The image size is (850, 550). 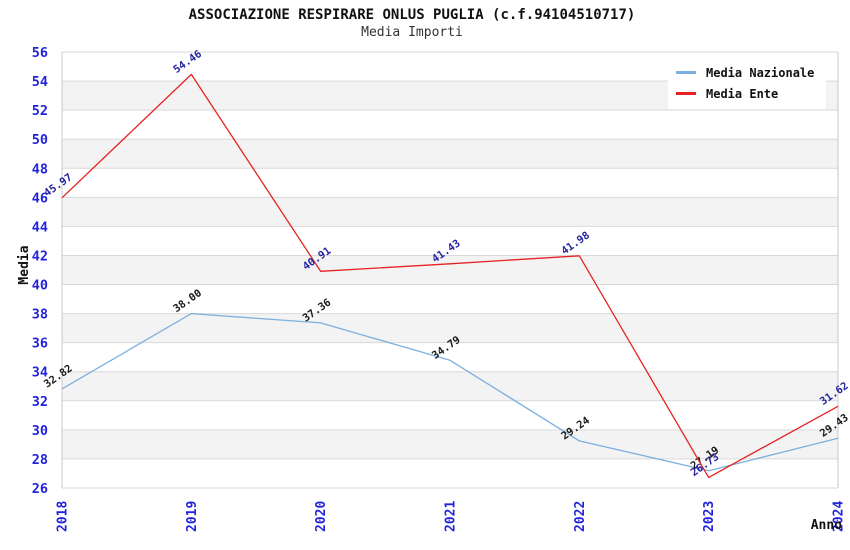 I want to click on legend-item-media-ente: Media Ente, so click(x=751, y=93).